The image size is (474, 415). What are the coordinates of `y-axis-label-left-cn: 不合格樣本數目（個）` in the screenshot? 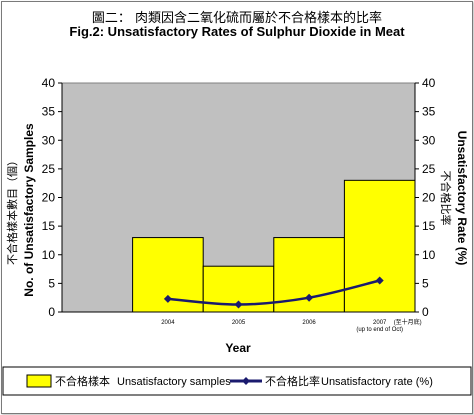 It's located at (12, 210).